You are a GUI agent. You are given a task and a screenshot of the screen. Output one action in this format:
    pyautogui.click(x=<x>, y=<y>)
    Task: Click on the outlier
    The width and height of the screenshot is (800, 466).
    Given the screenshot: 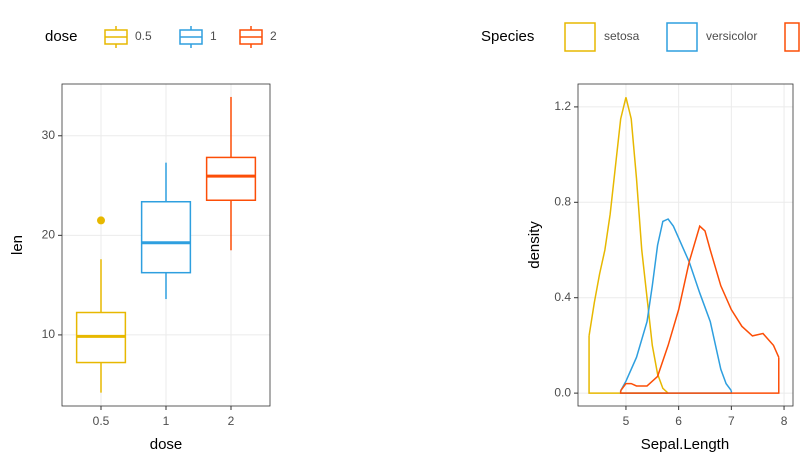 What is the action you would take?
    pyautogui.click(x=101, y=220)
    